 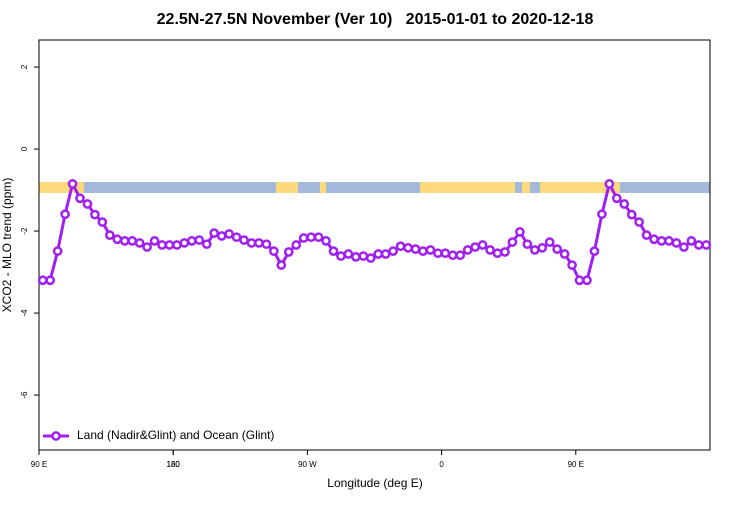 What do you see at coordinates (24, 313) in the screenshot?
I see `y-tick-label: -4` at bounding box center [24, 313].